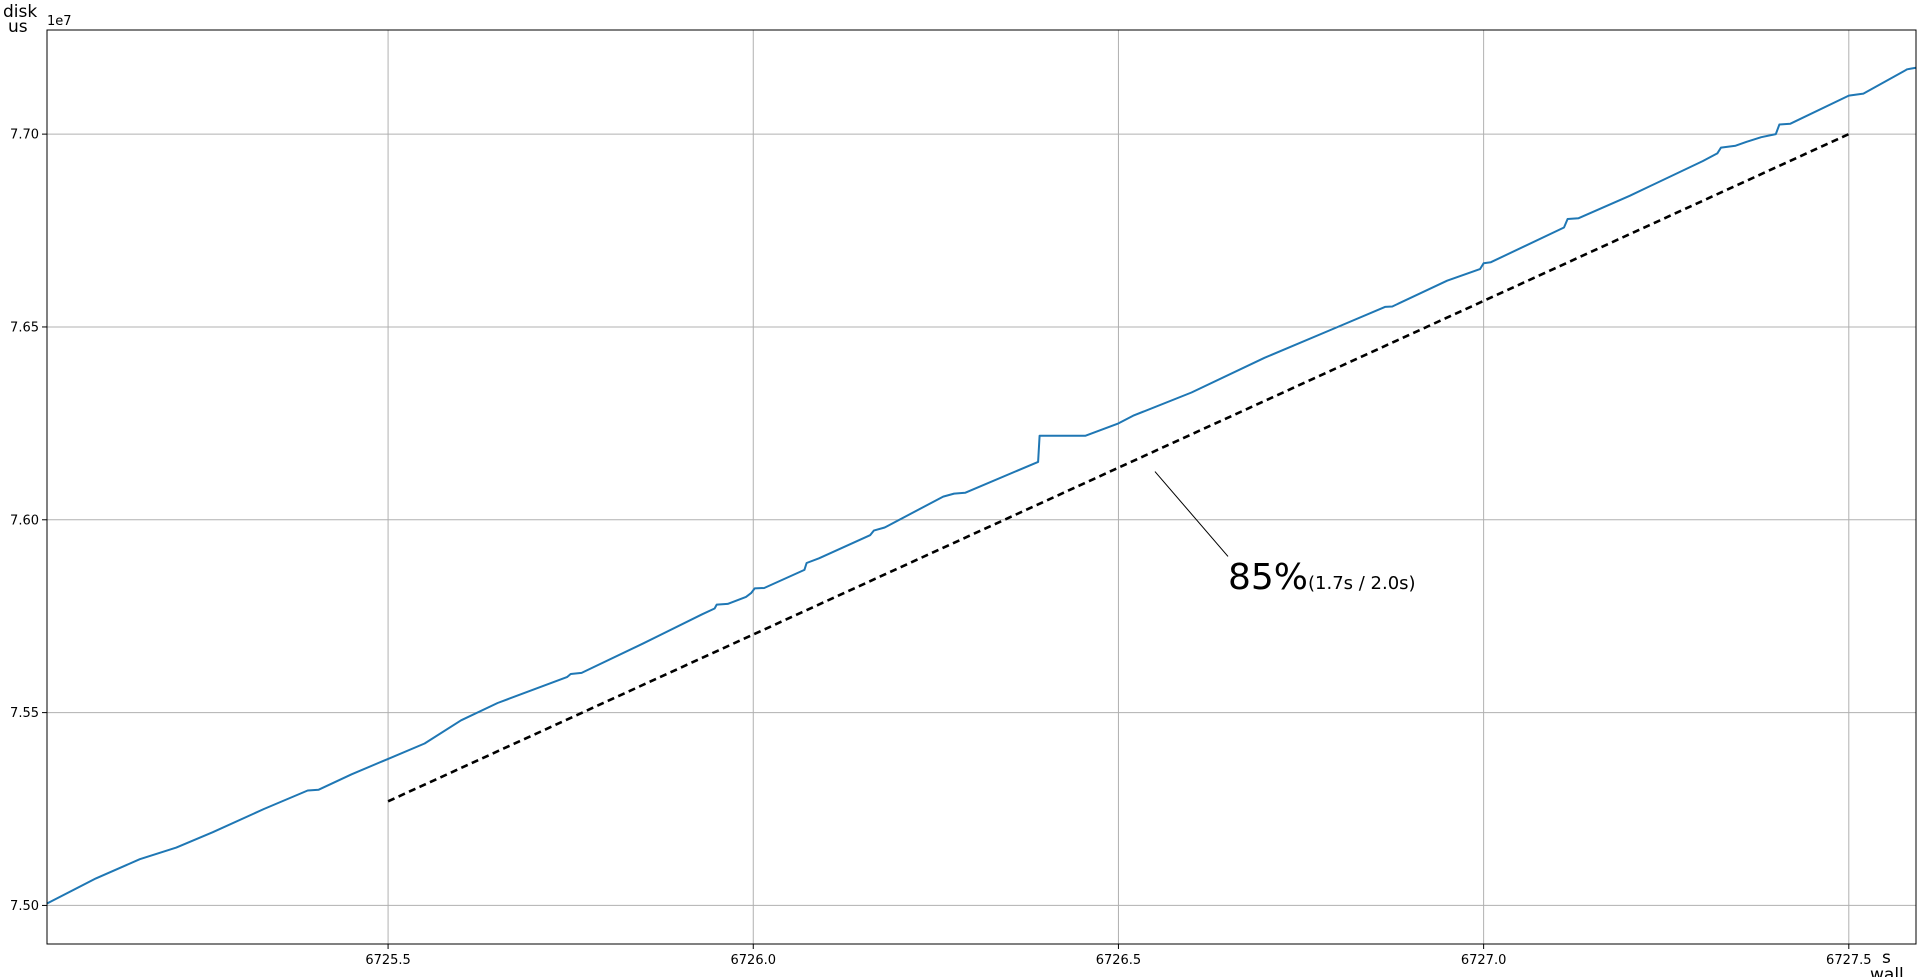  Describe the element at coordinates (1886, 958) in the screenshot. I see `x-axis-unit: s` at that location.